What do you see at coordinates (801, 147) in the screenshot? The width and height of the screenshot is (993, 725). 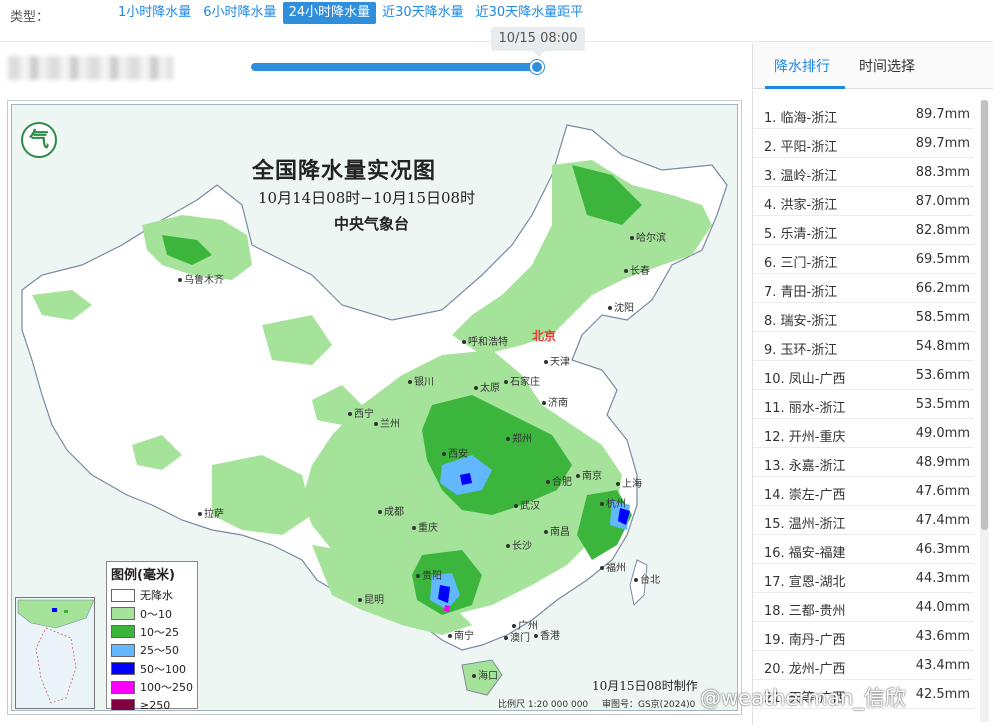 I see `ranking-station: 2. 平阳-浙江` at bounding box center [801, 147].